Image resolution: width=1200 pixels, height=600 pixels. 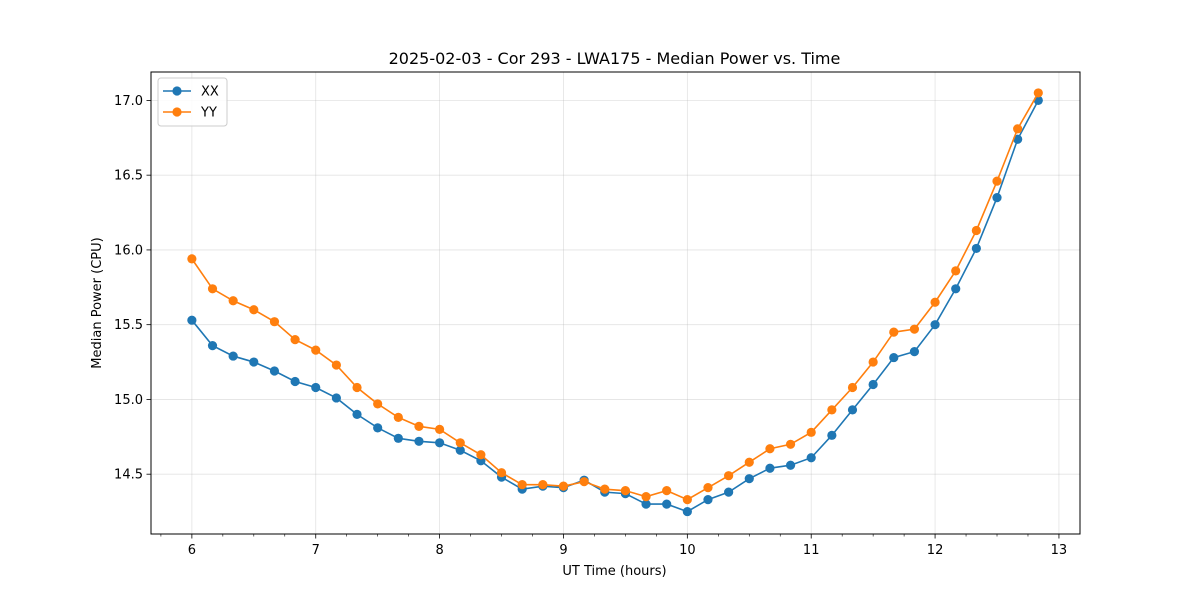 I want to click on y-tick-label: 15.5, so click(x=128, y=325).